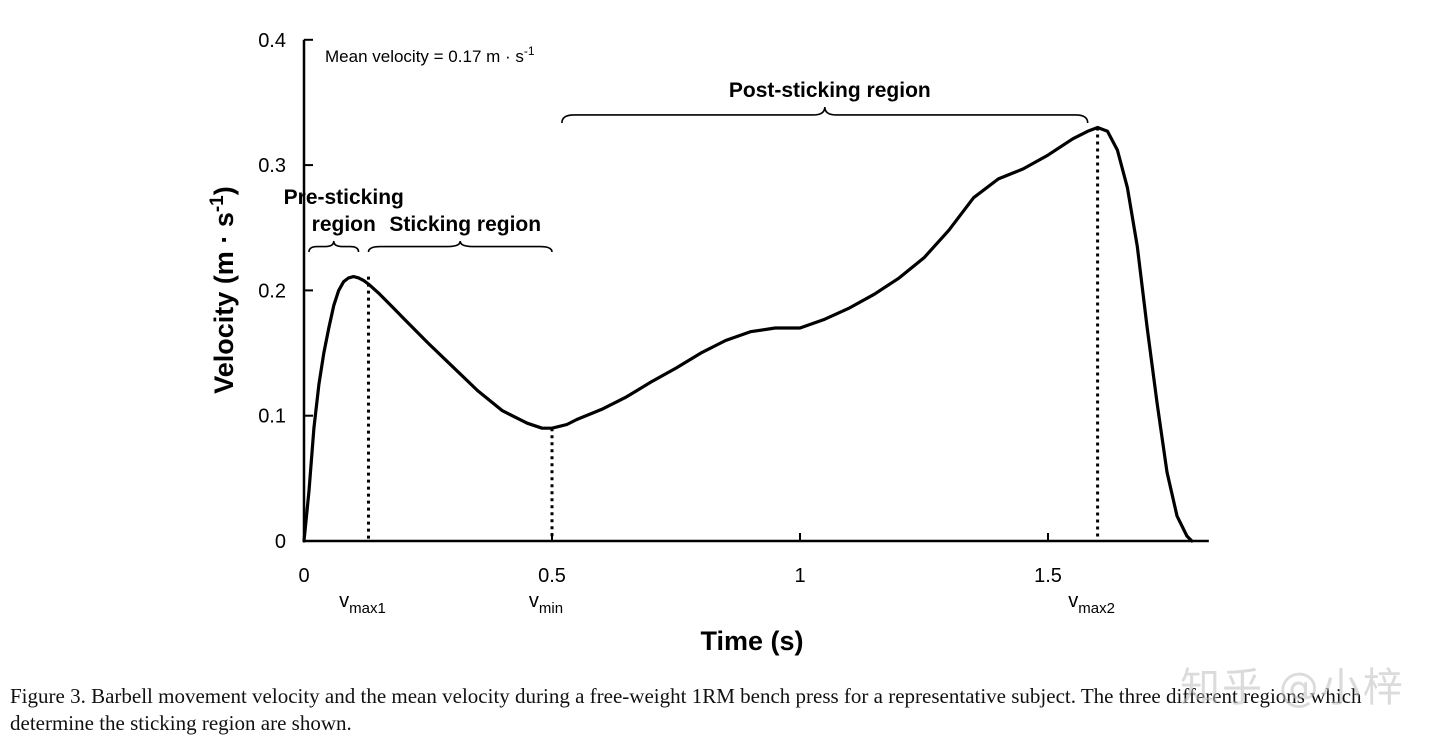  Describe the element at coordinates (1292, 688) in the screenshot. I see `watermark: 知乎 @小梓` at that location.